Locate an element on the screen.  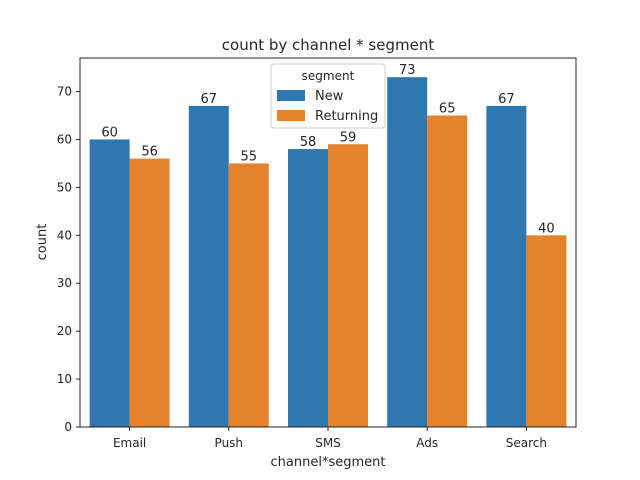
legend-swatch-returning is located at coordinates (291, 115).